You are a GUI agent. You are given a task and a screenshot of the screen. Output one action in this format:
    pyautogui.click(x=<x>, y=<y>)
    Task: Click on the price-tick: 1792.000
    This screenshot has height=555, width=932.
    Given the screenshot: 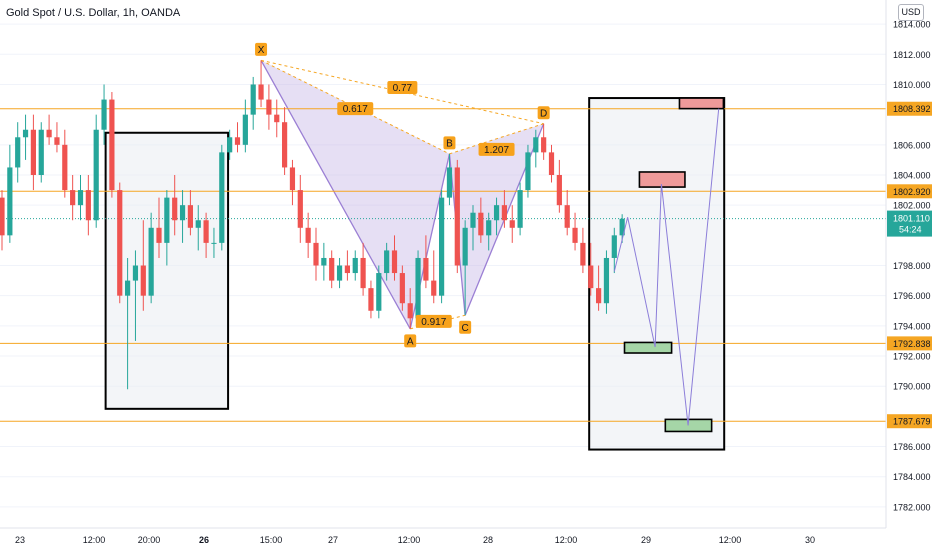 What is the action you would take?
    pyautogui.click(x=912, y=357)
    